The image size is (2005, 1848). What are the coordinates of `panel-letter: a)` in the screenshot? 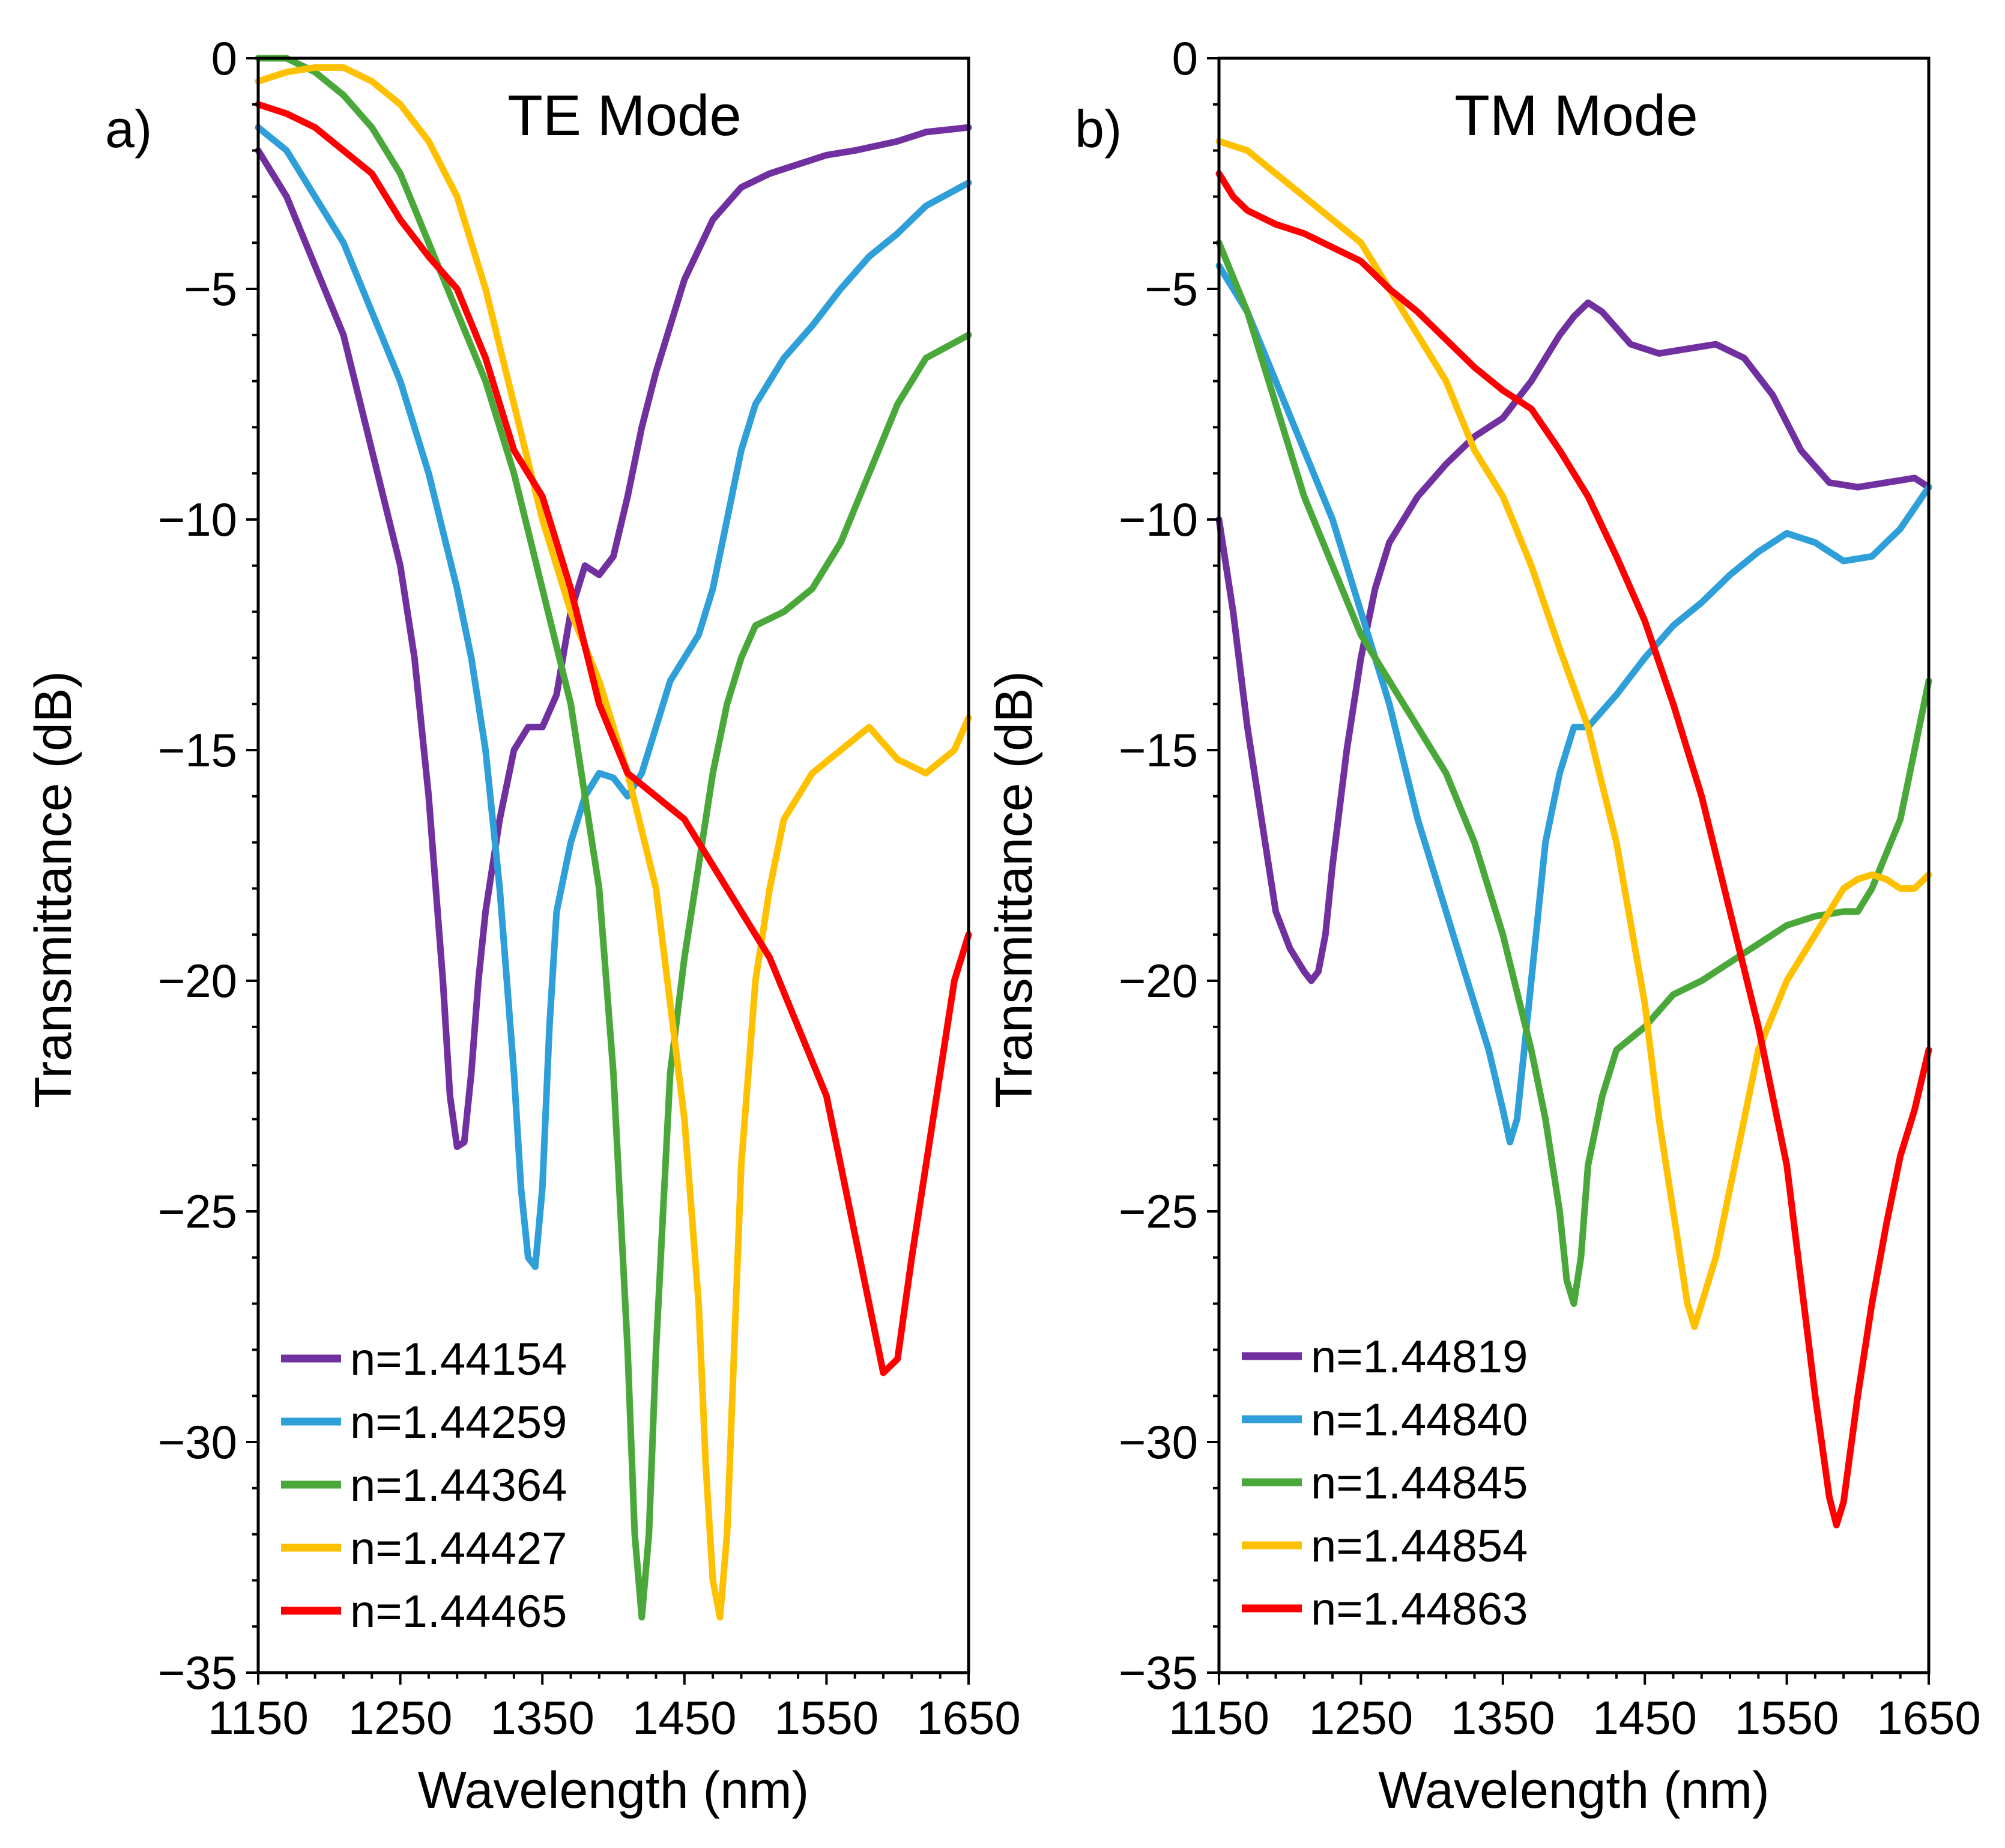 It's located at (128, 129).